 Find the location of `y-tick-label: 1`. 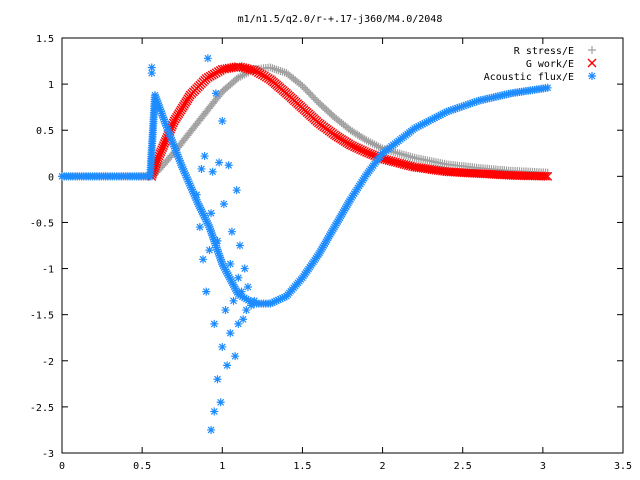

y-tick-label: 1 is located at coordinates (51, 85).